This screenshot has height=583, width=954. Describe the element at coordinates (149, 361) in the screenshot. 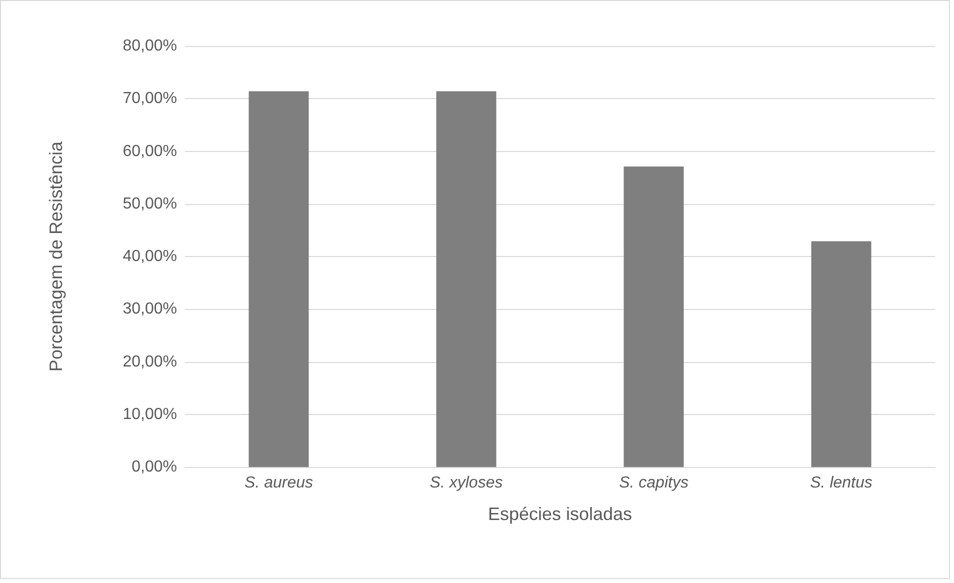

I see `y-tick-label: 20,00%` at that location.